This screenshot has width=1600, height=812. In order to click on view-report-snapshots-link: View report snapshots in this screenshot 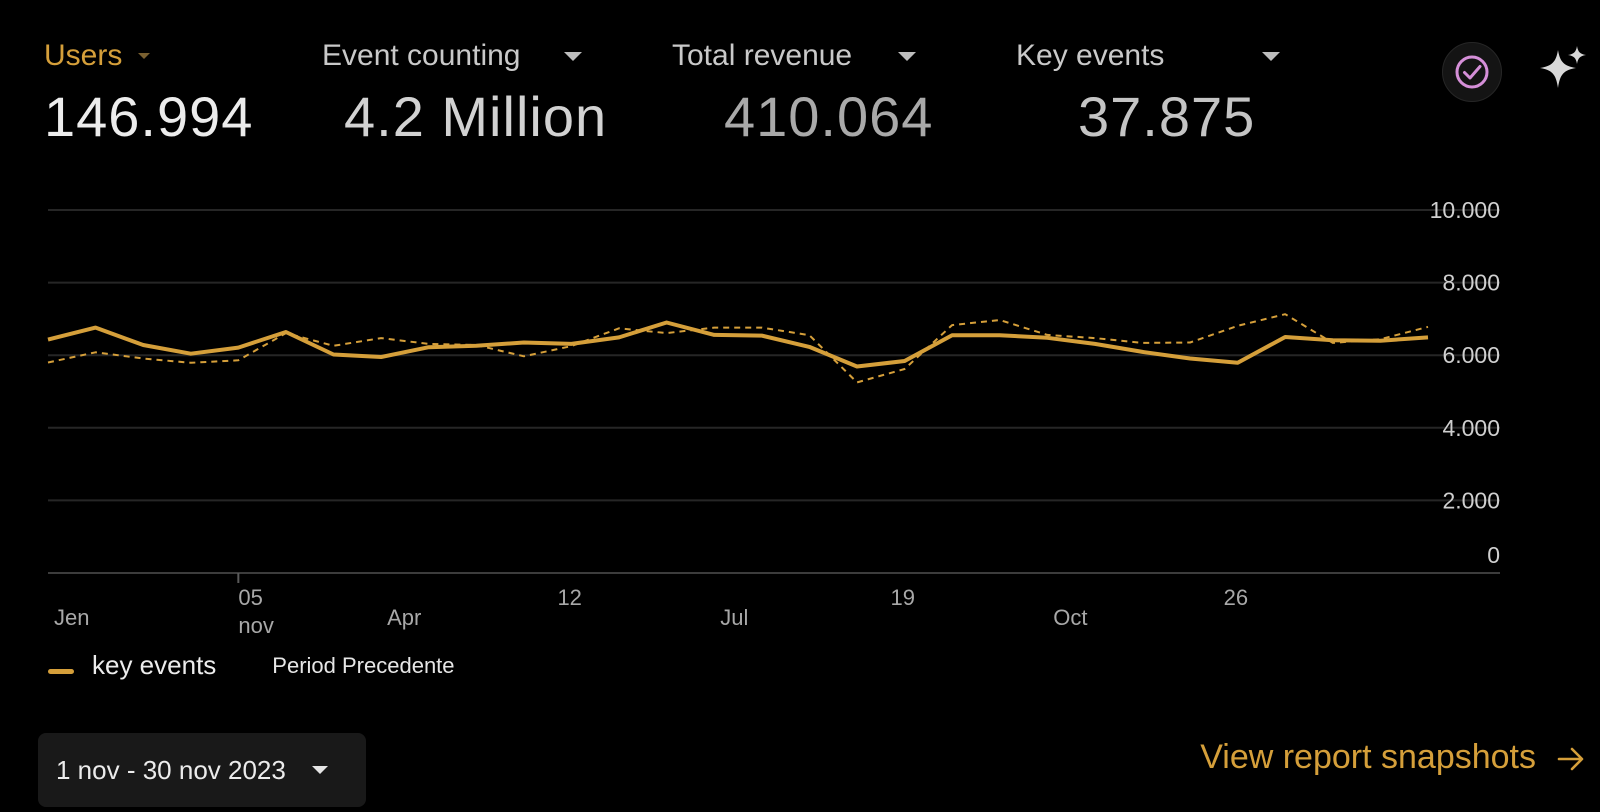, I will do `click(1393, 757)`.